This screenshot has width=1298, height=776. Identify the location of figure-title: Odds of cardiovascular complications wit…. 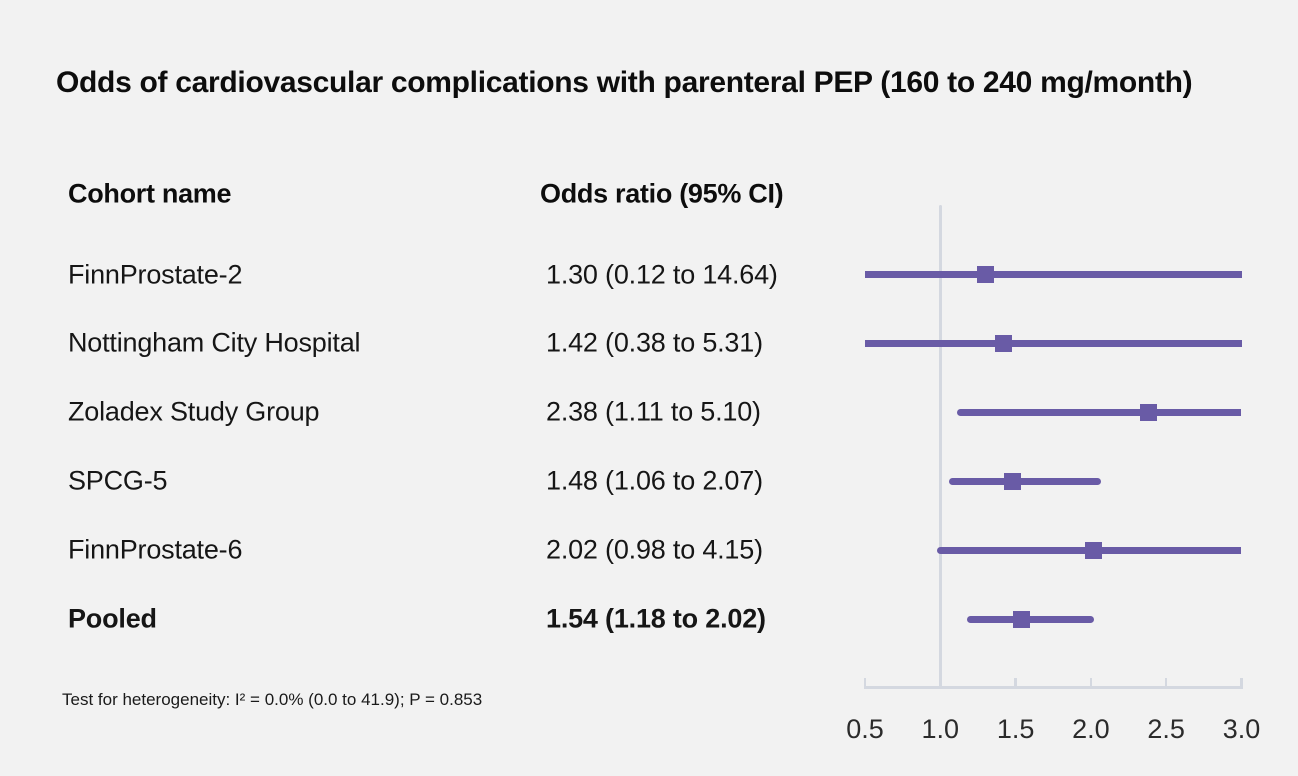
(624, 82).